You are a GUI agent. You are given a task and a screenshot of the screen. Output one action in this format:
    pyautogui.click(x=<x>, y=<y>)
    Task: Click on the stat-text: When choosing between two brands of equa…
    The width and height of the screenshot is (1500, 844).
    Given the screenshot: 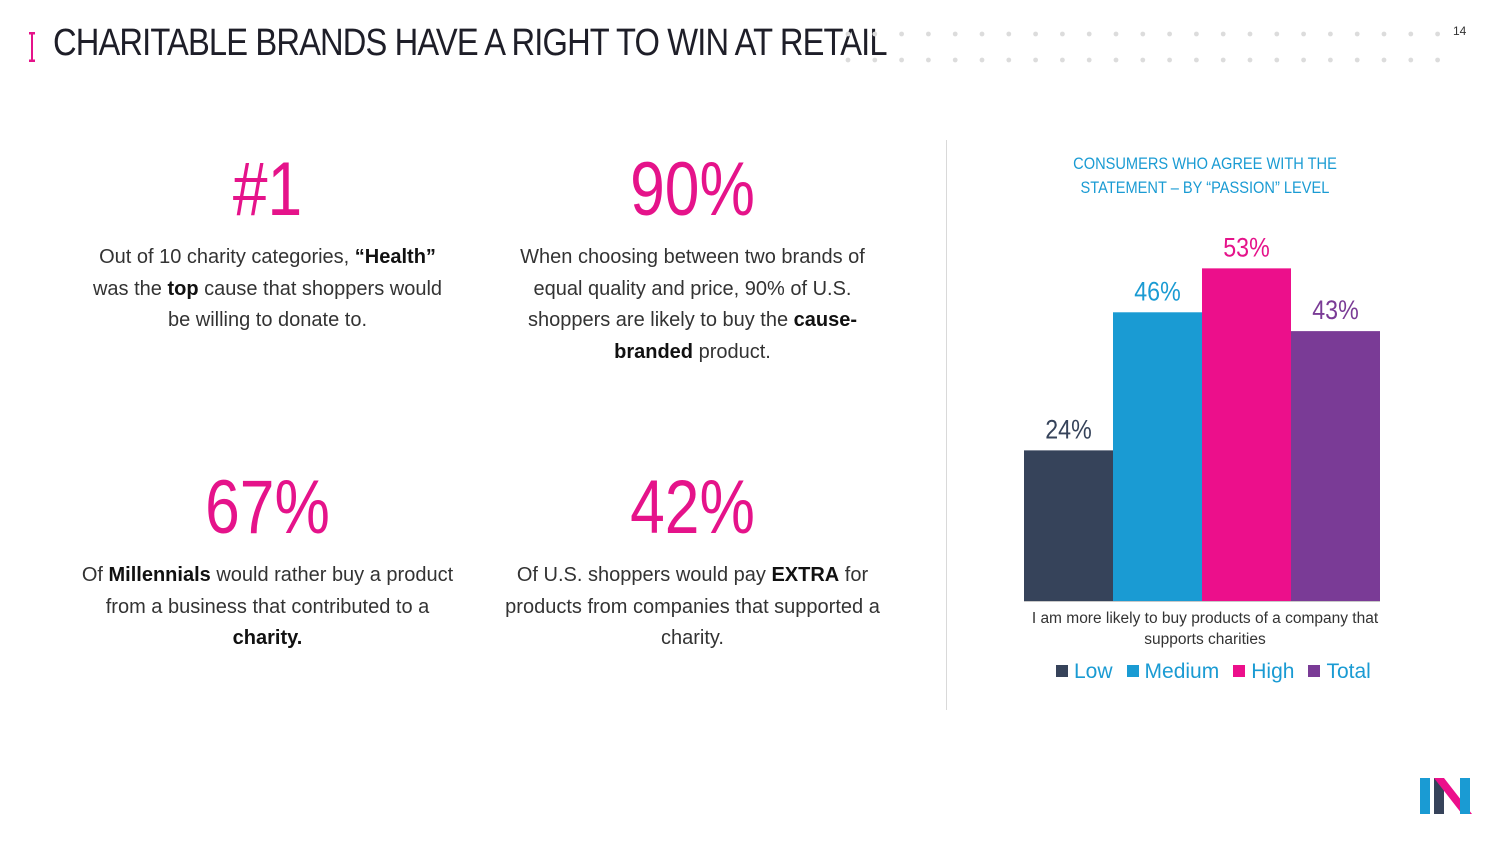 What is the action you would take?
    pyautogui.click(x=692, y=288)
    